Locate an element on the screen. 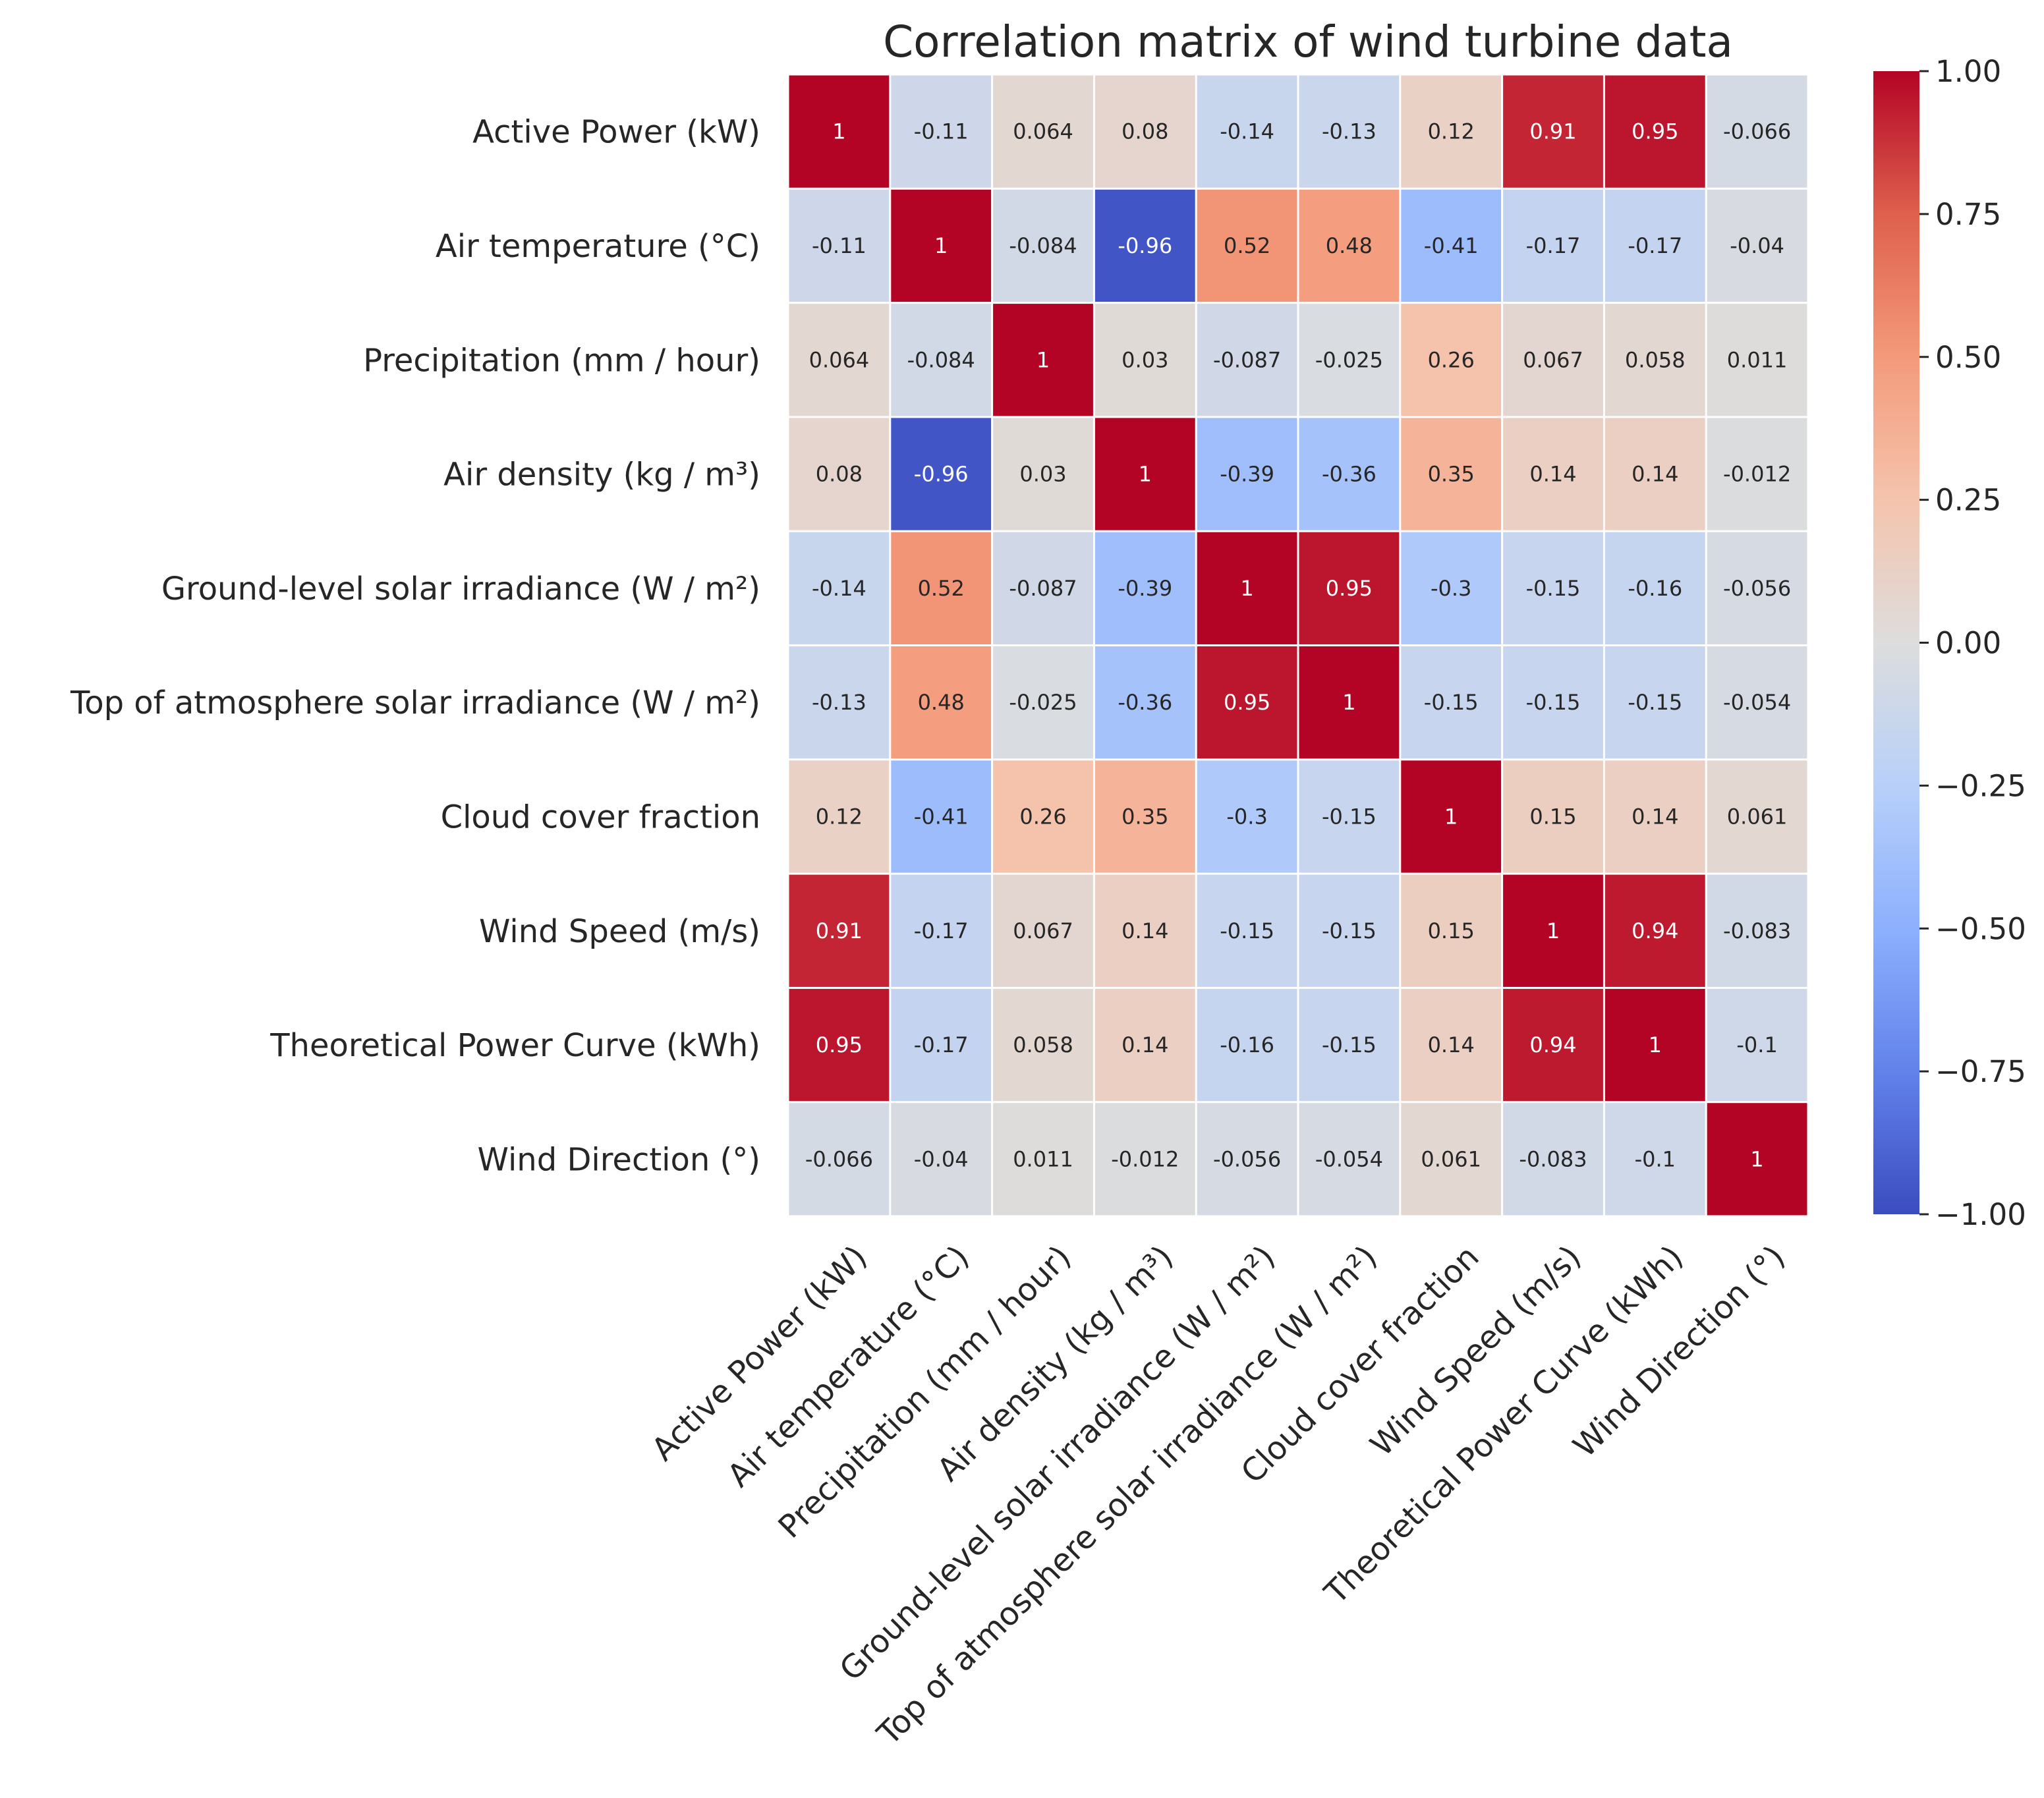 The image size is (2044, 1798). y-tick-label: Air temperature (°C) is located at coordinates (598, 246).